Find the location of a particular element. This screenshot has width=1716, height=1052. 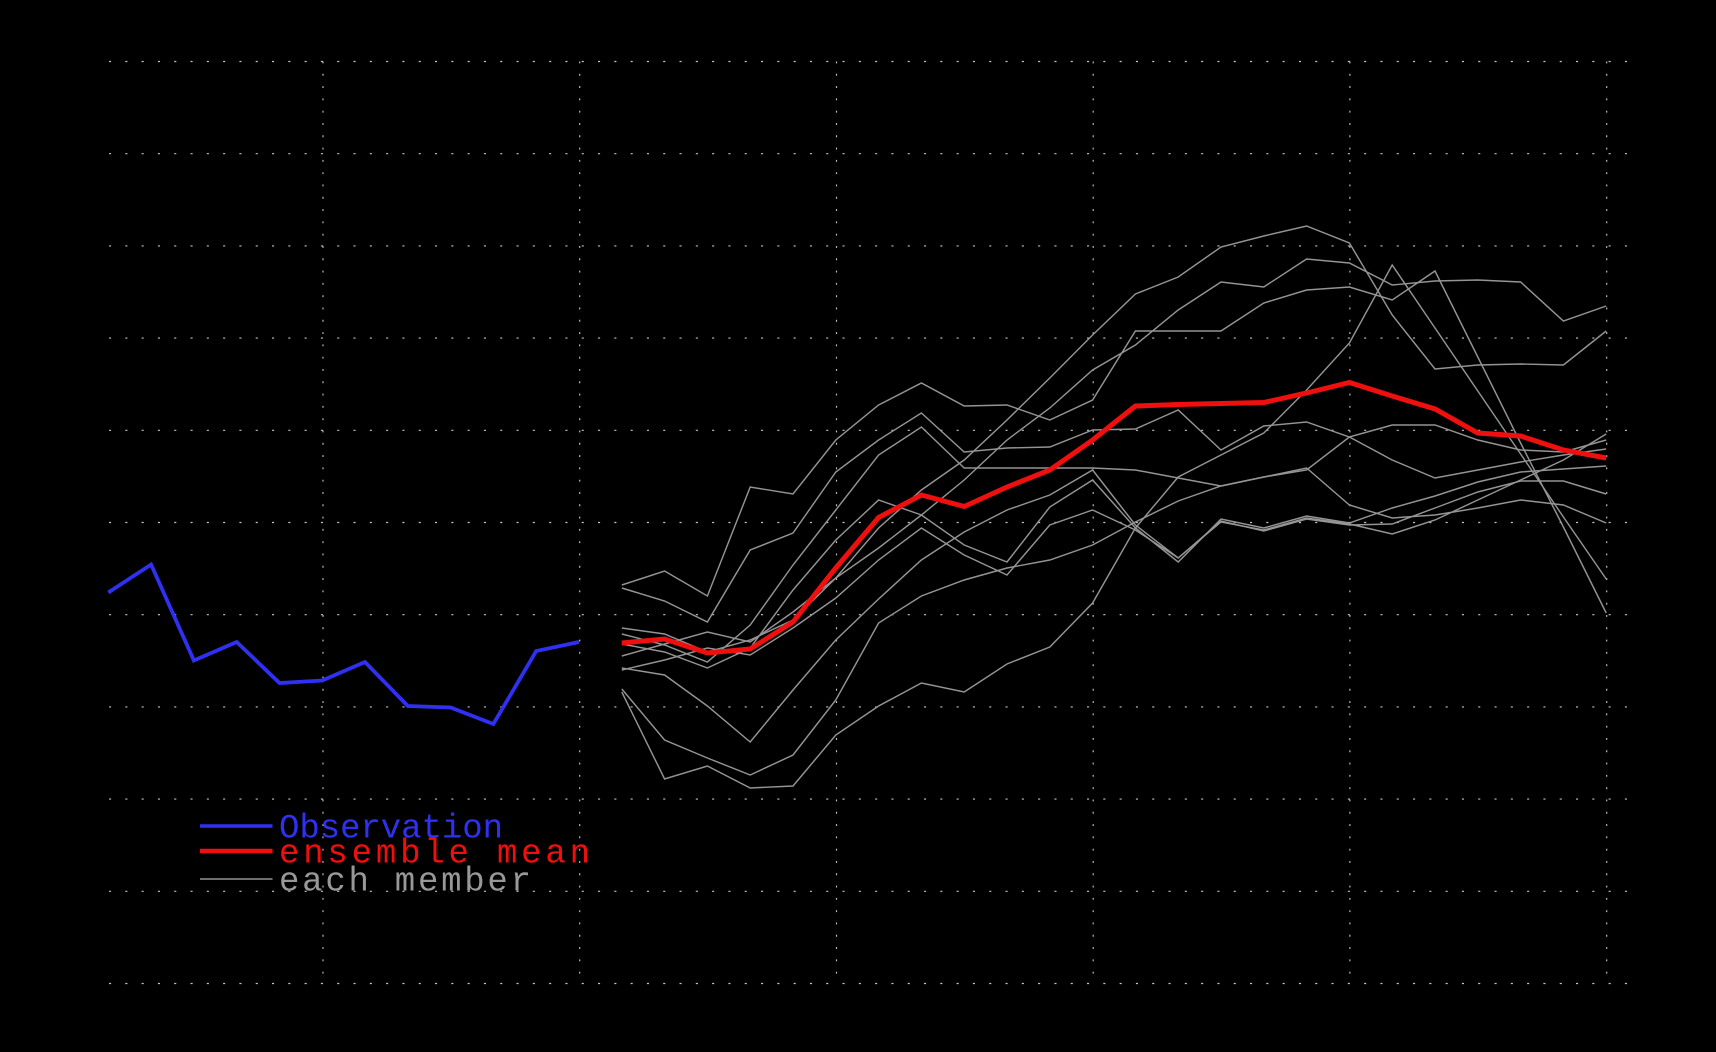

svg-text: Observation is located at coordinates (391, 830).